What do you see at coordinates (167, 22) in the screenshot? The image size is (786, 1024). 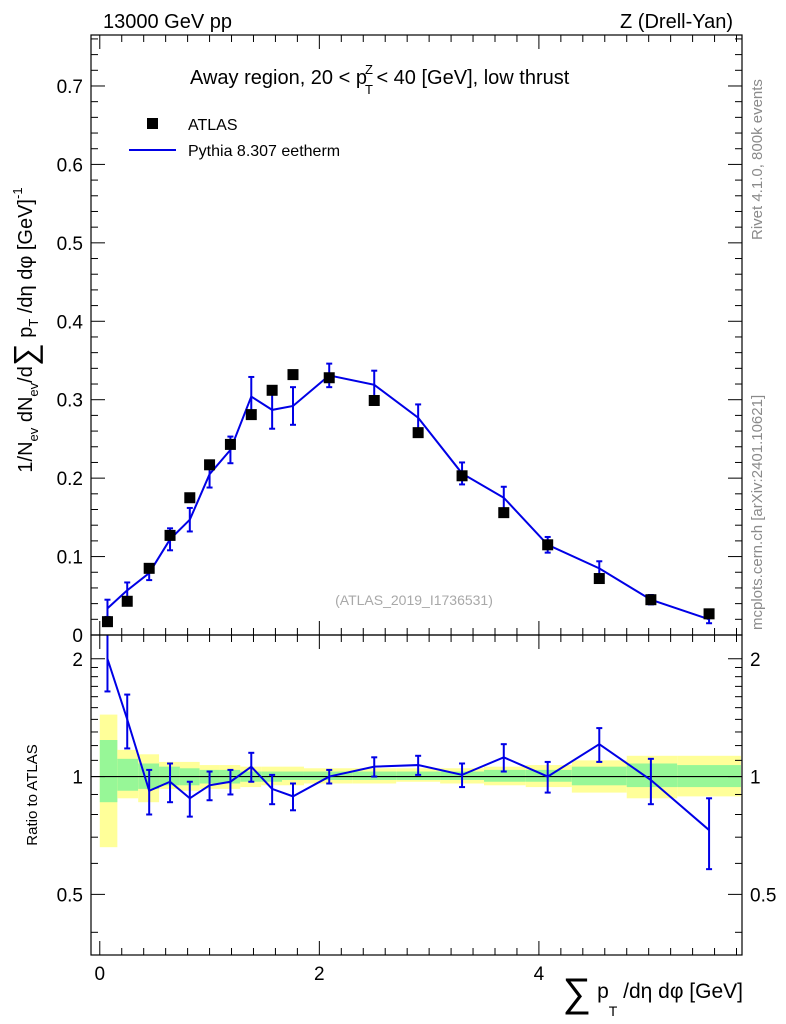 I see `collision-energy-label: 13000 GeV pp` at bounding box center [167, 22].